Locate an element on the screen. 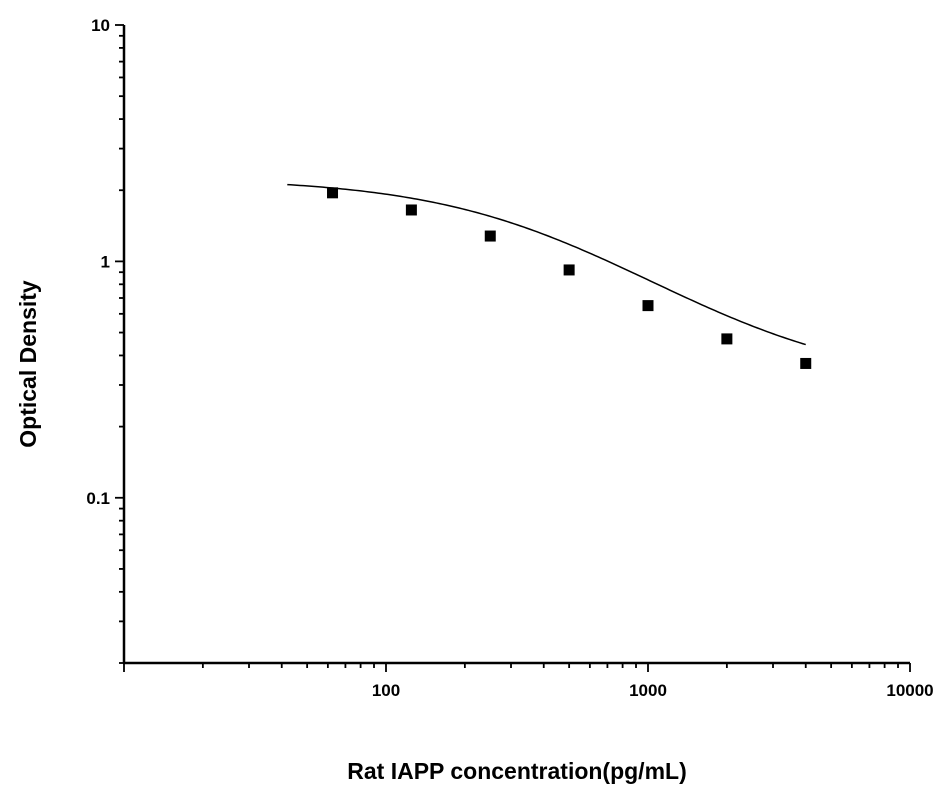 The height and width of the screenshot is (792, 944). data-points is located at coordinates (569, 278).